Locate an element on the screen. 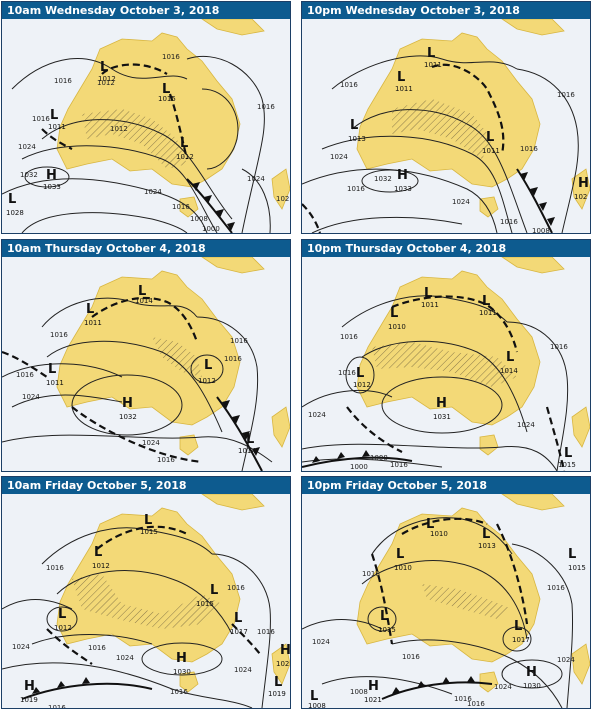 The height and width of the screenshot is (710, 592). low-pressure-system: L 1017 is located at coordinates (521, 631).